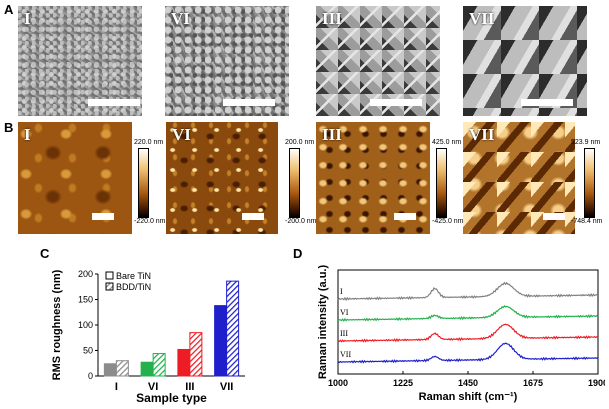 The image size is (609, 409). I want to click on afm-image-4: VII, so click(519, 178).